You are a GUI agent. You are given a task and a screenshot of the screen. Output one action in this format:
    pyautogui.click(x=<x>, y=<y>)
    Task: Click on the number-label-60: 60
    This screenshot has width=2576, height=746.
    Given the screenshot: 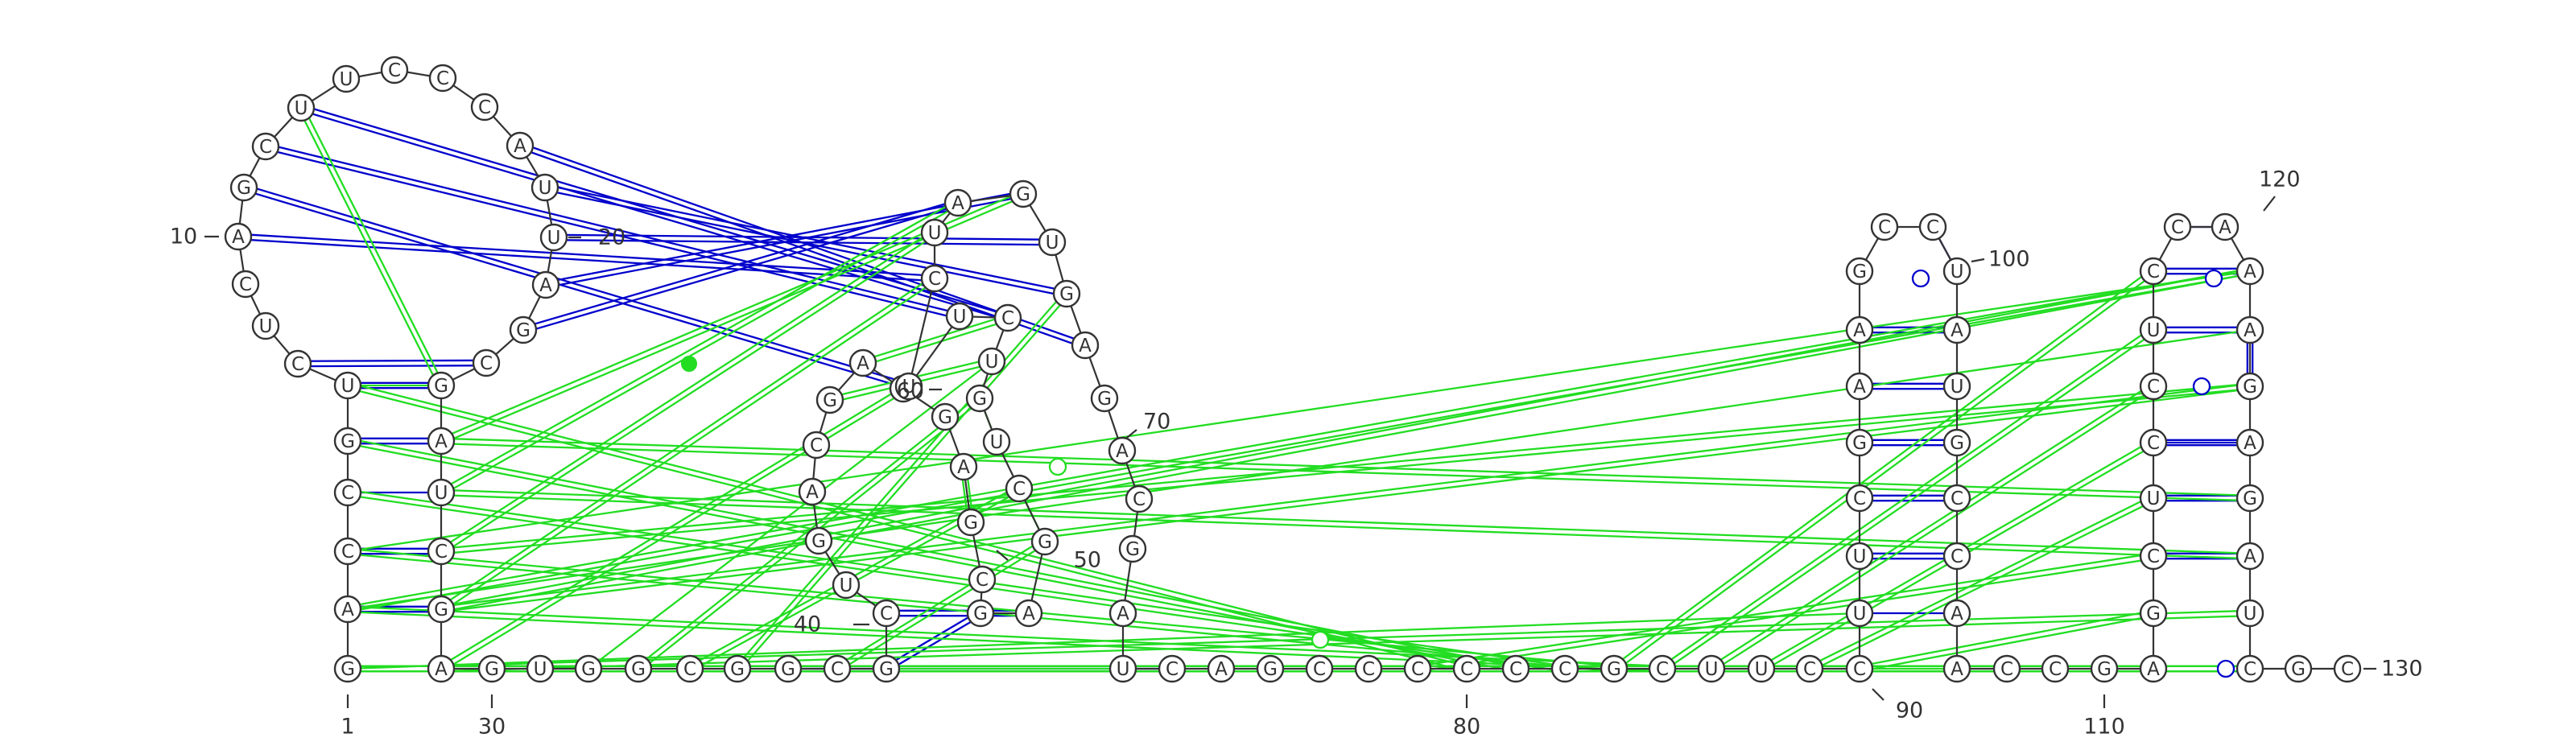 What is the action you would take?
    pyautogui.click(x=910, y=391)
    